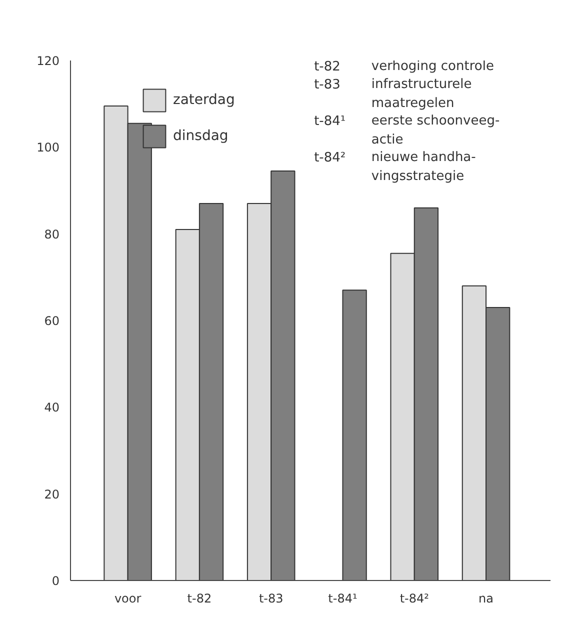  Describe the element at coordinates (52, 407) in the screenshot. I see `y-tick-label: 40` at that location.